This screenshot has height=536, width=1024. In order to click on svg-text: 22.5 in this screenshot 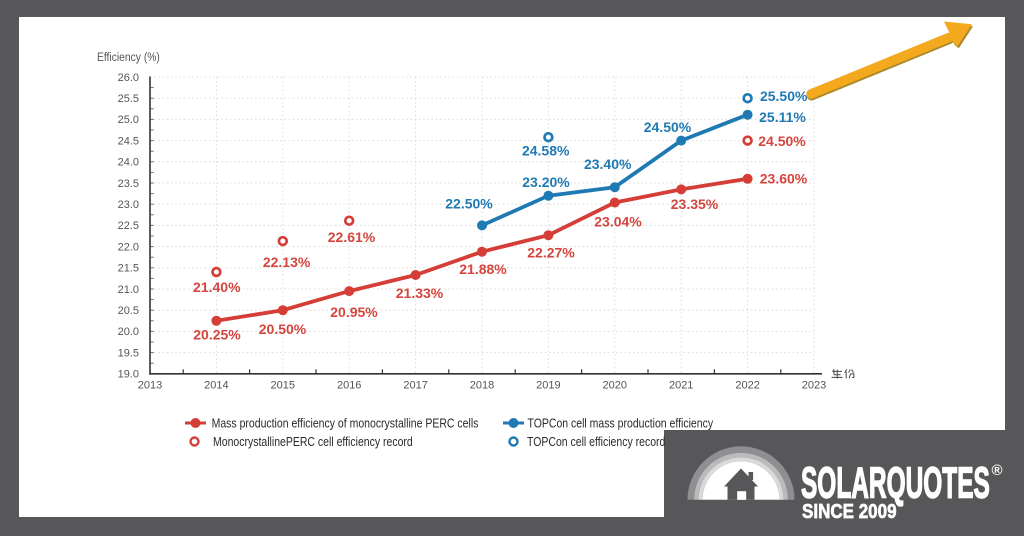, I will do `click(128, 226)`.